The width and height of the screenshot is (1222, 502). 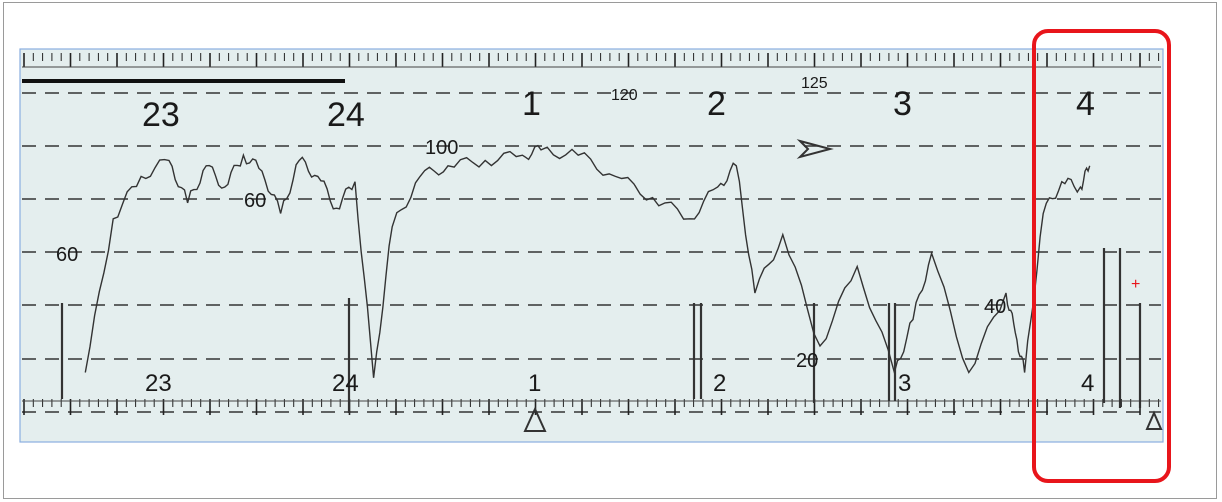 What do you see at coordinates (161, 115) in the screenshot?
I see `x-tick-label-top-23: 23` at bounding box center [161, 115].